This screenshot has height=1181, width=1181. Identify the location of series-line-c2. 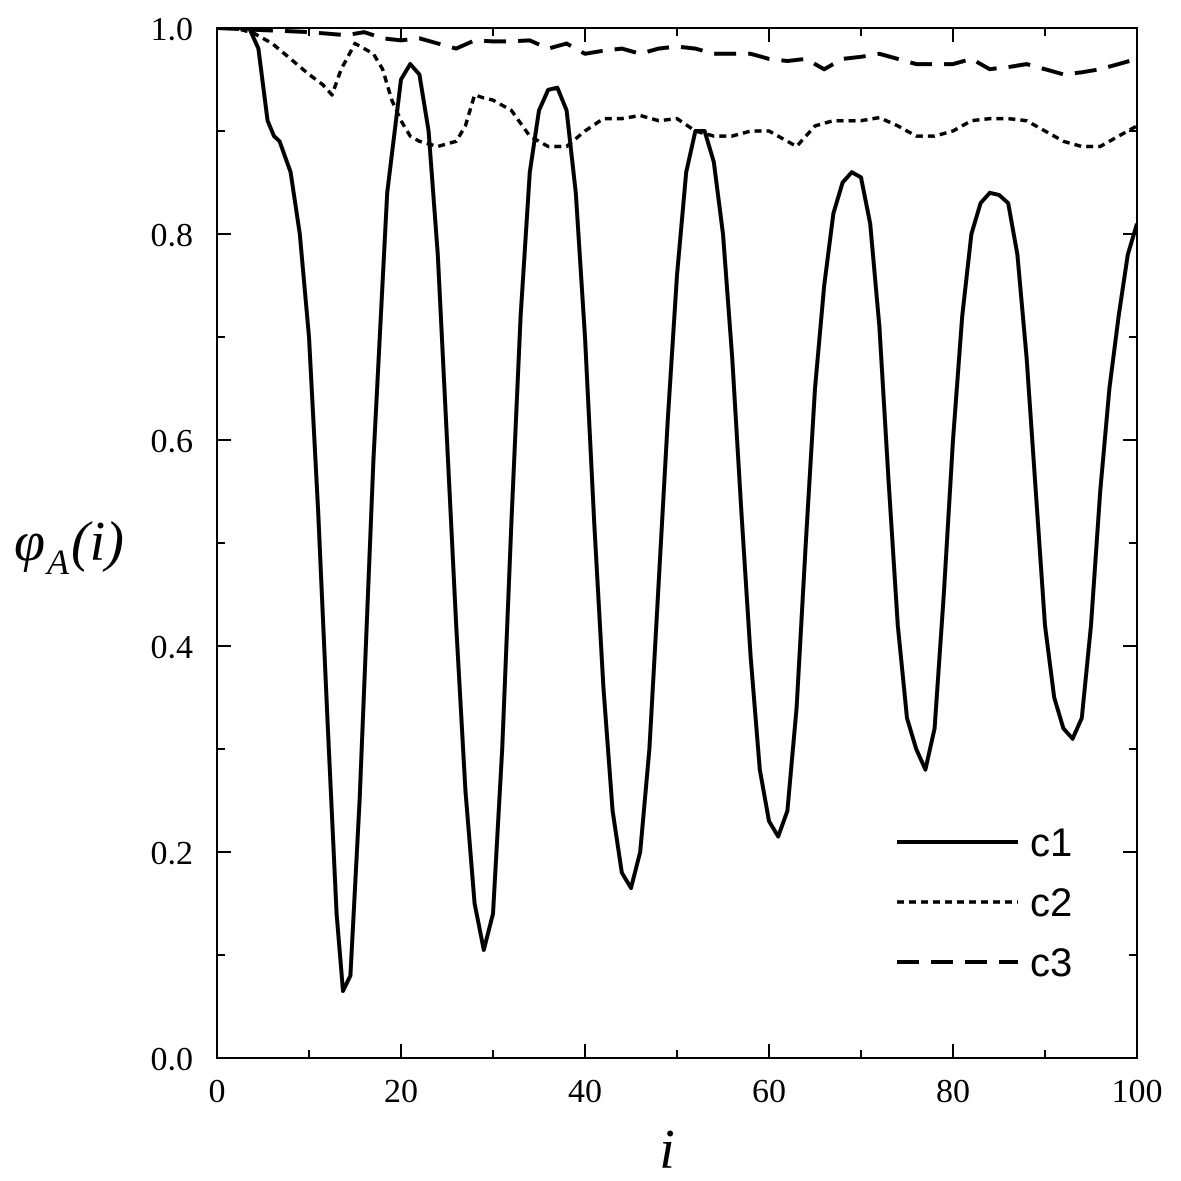
(677, 88).